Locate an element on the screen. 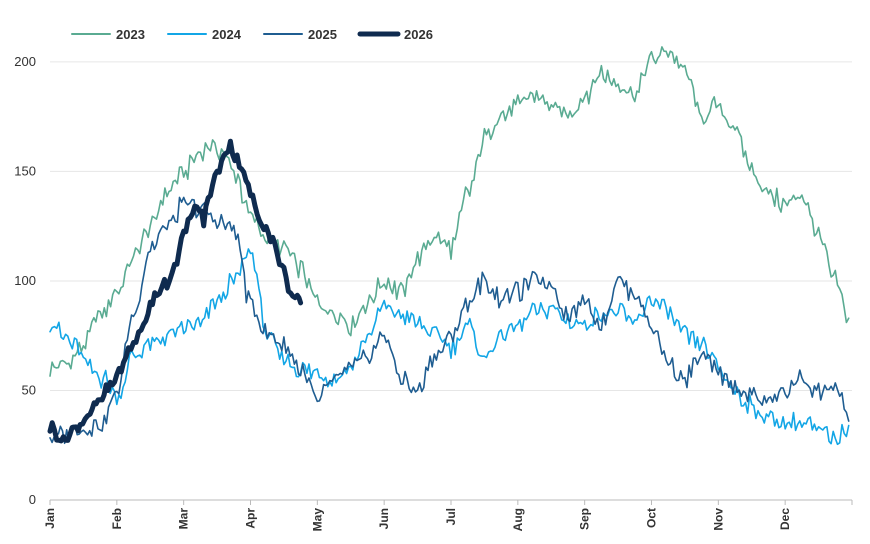  legend-label-2024: 2024 is located at coordinates (227, 34).